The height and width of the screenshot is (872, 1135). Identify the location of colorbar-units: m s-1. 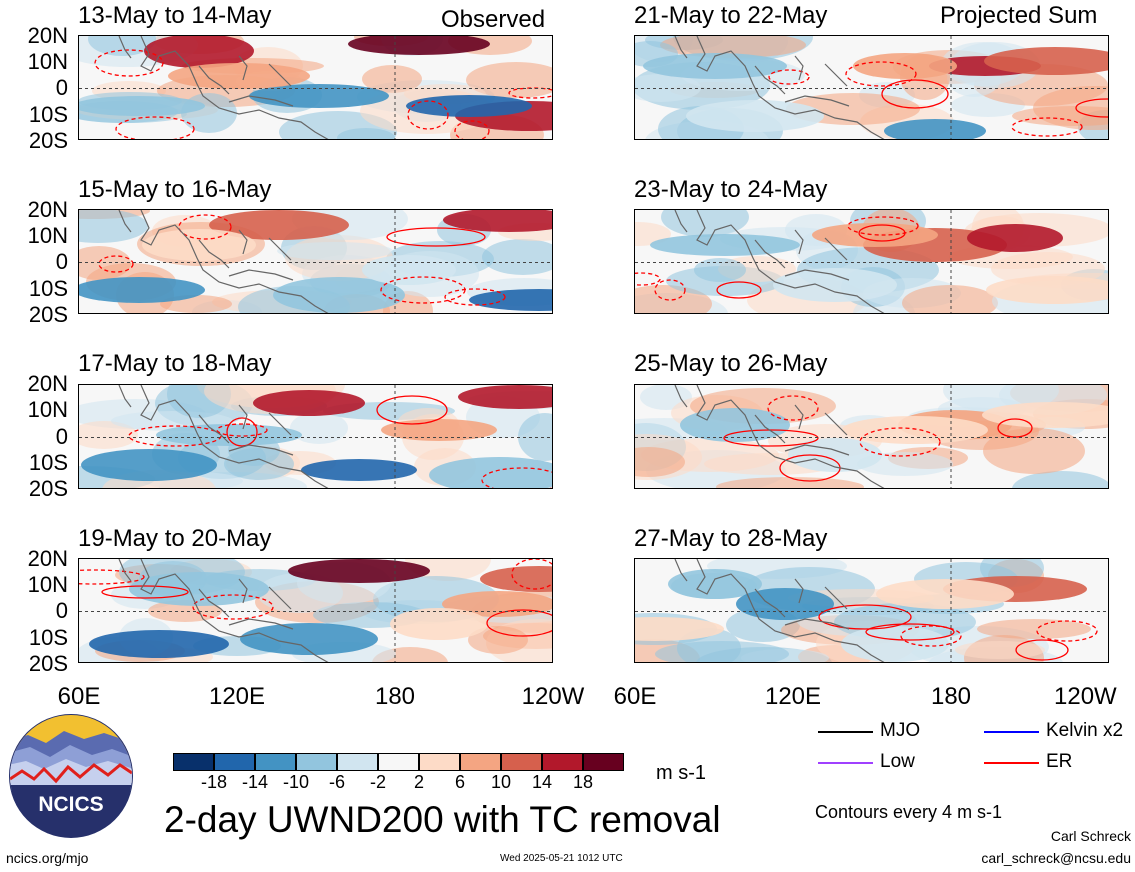
(681, 773).